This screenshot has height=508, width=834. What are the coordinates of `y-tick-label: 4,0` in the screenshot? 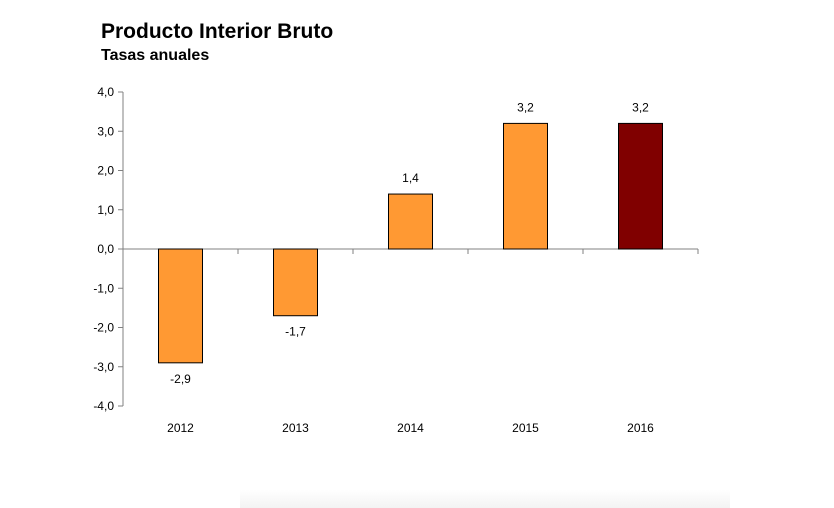 It's located at (105, 92).